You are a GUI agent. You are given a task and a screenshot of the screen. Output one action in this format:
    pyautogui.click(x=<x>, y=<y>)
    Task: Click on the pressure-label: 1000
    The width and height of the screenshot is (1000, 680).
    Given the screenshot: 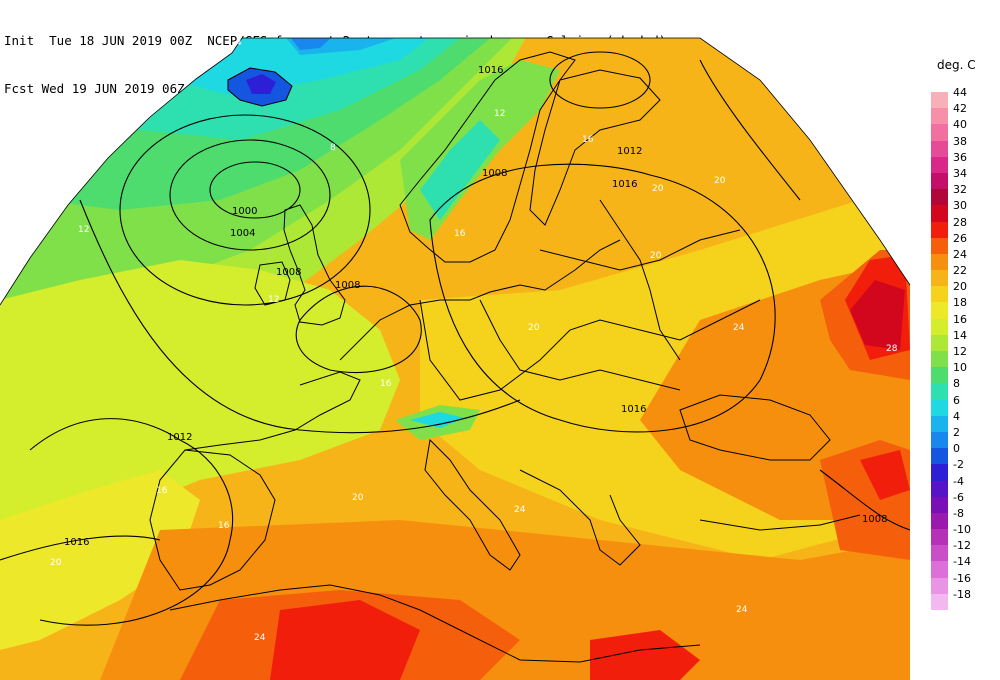 What is the action you would take?
    pyautogui.click(x=244, y=211)
    